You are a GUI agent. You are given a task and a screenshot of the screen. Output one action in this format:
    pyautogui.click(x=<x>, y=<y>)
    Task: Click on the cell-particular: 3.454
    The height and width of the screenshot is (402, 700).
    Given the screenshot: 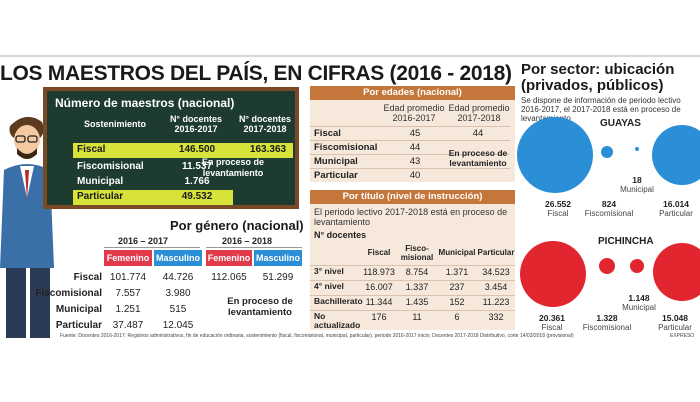 What is the action you would take?
    pyautogui.click(x=496, y=287)
    